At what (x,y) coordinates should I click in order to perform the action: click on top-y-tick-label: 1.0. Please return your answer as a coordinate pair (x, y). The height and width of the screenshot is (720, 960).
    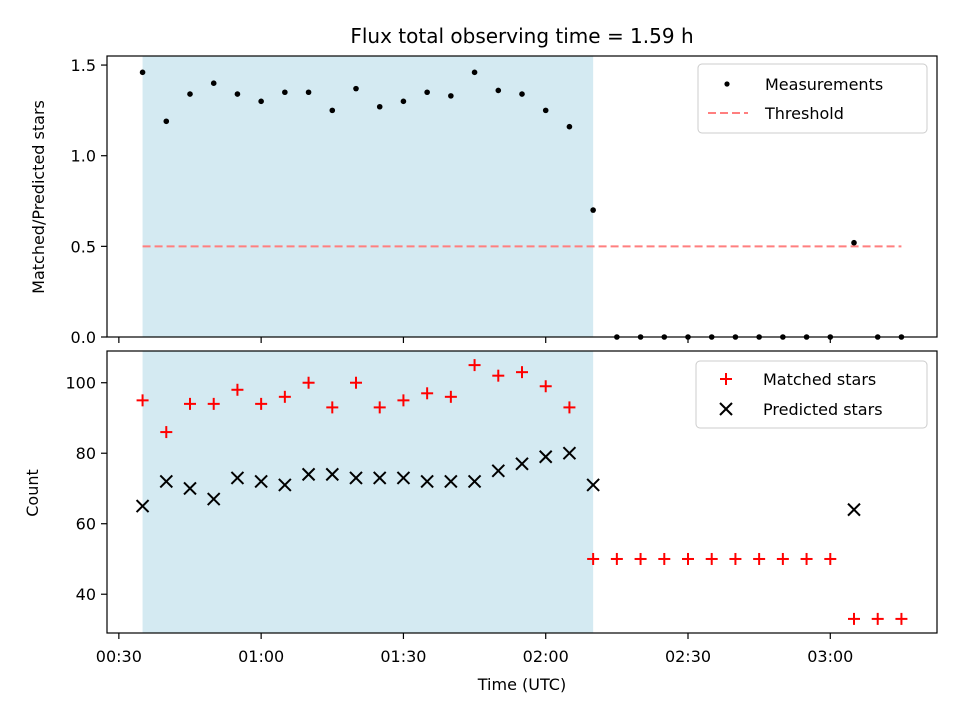
    Looking at the image, I should click on (83, 156).